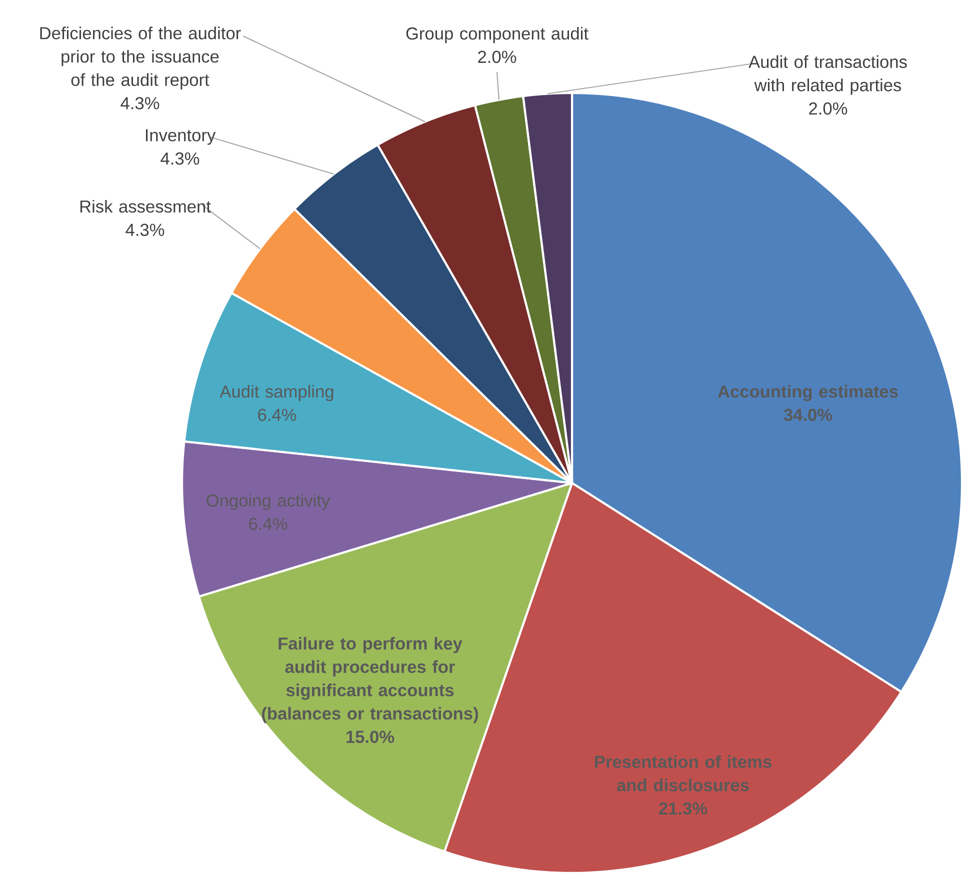 The height and width of the screenshot is (874, 979). Describe the element at coordinates (683, 773) in the screenshot. I see `slice-label: Presentation of items and disclosures` at that location.